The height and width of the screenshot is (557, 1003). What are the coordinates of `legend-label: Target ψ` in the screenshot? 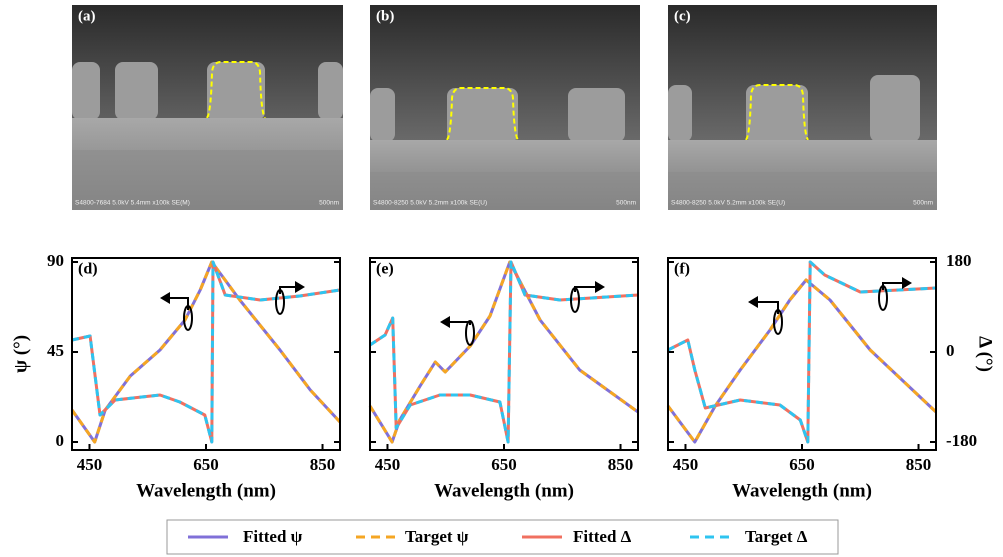 It's located at (437, 536).